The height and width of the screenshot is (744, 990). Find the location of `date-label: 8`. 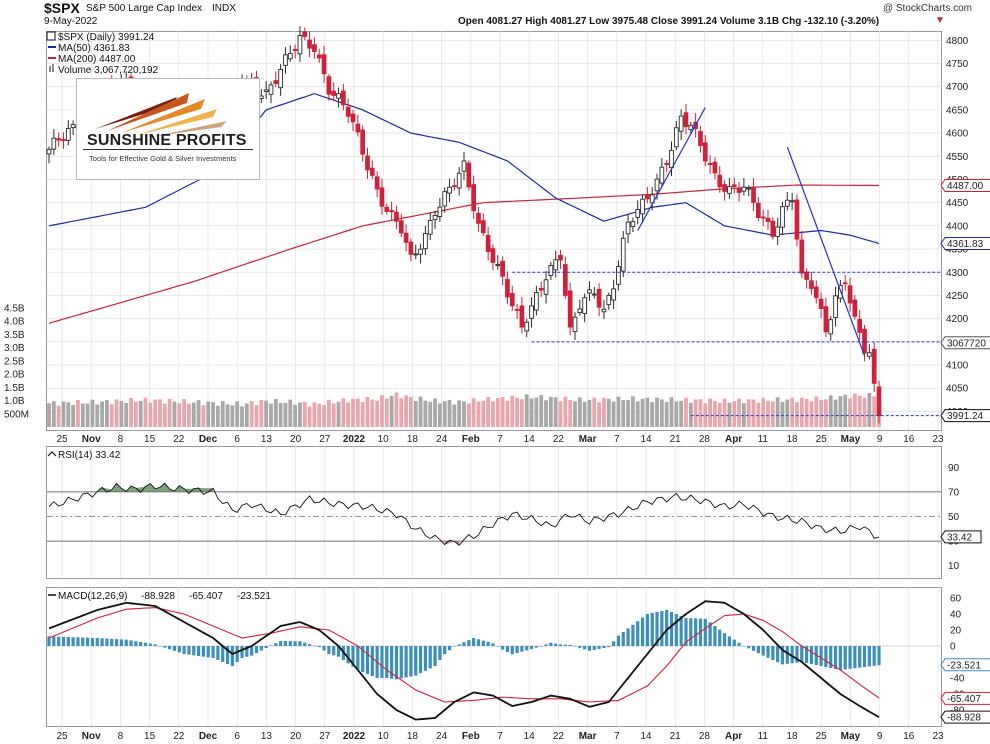

date-label: 8 is located at coordinates (121, 736).